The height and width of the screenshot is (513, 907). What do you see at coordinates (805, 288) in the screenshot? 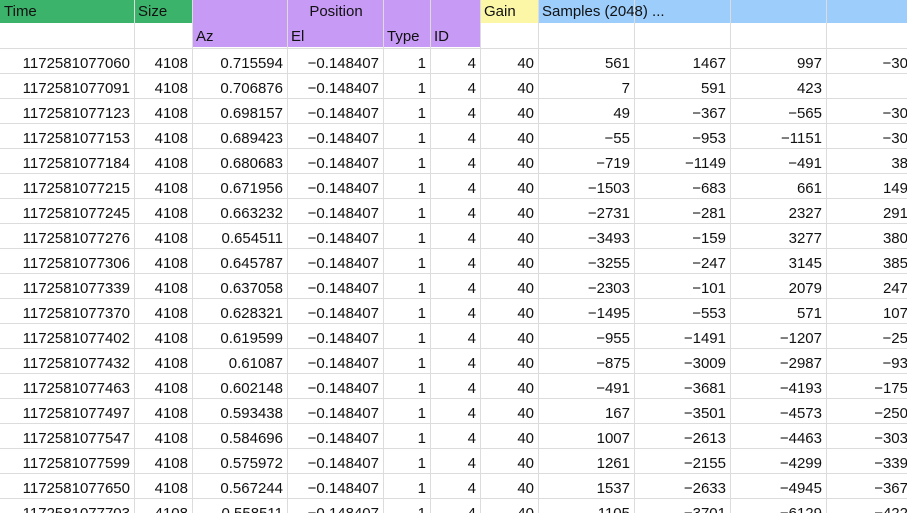
I see `cell-sample-3: 2079` at bounding box center [805, 288].